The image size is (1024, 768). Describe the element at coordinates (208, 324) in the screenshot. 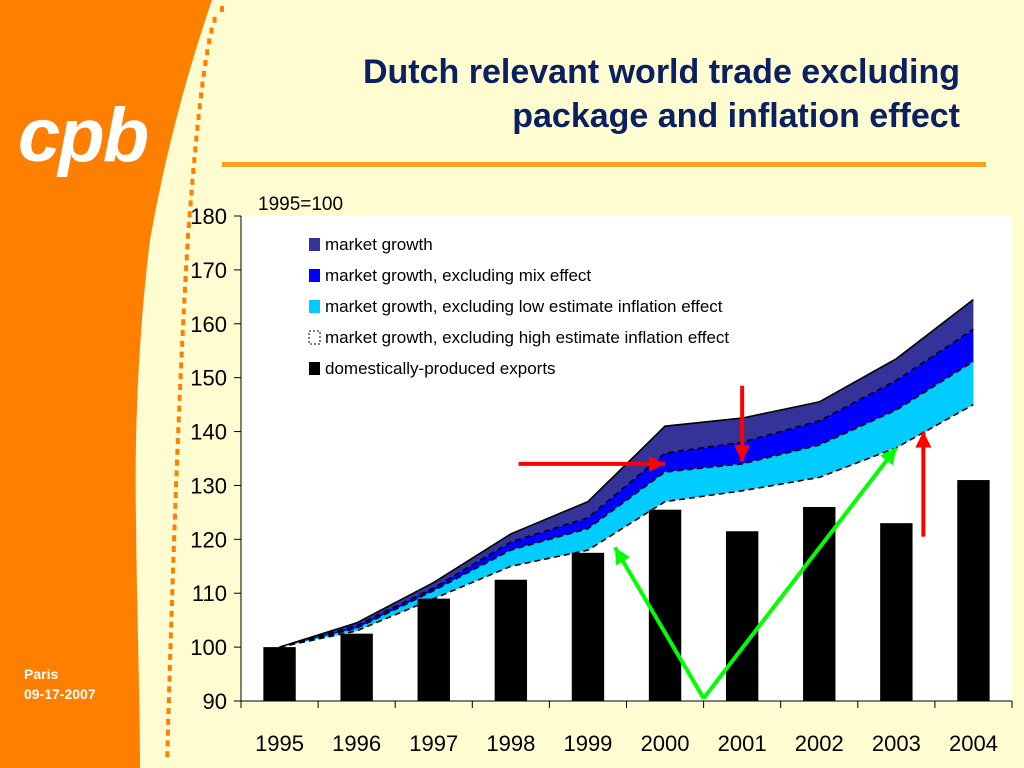

I see `y-tick-label: 160` at that location.